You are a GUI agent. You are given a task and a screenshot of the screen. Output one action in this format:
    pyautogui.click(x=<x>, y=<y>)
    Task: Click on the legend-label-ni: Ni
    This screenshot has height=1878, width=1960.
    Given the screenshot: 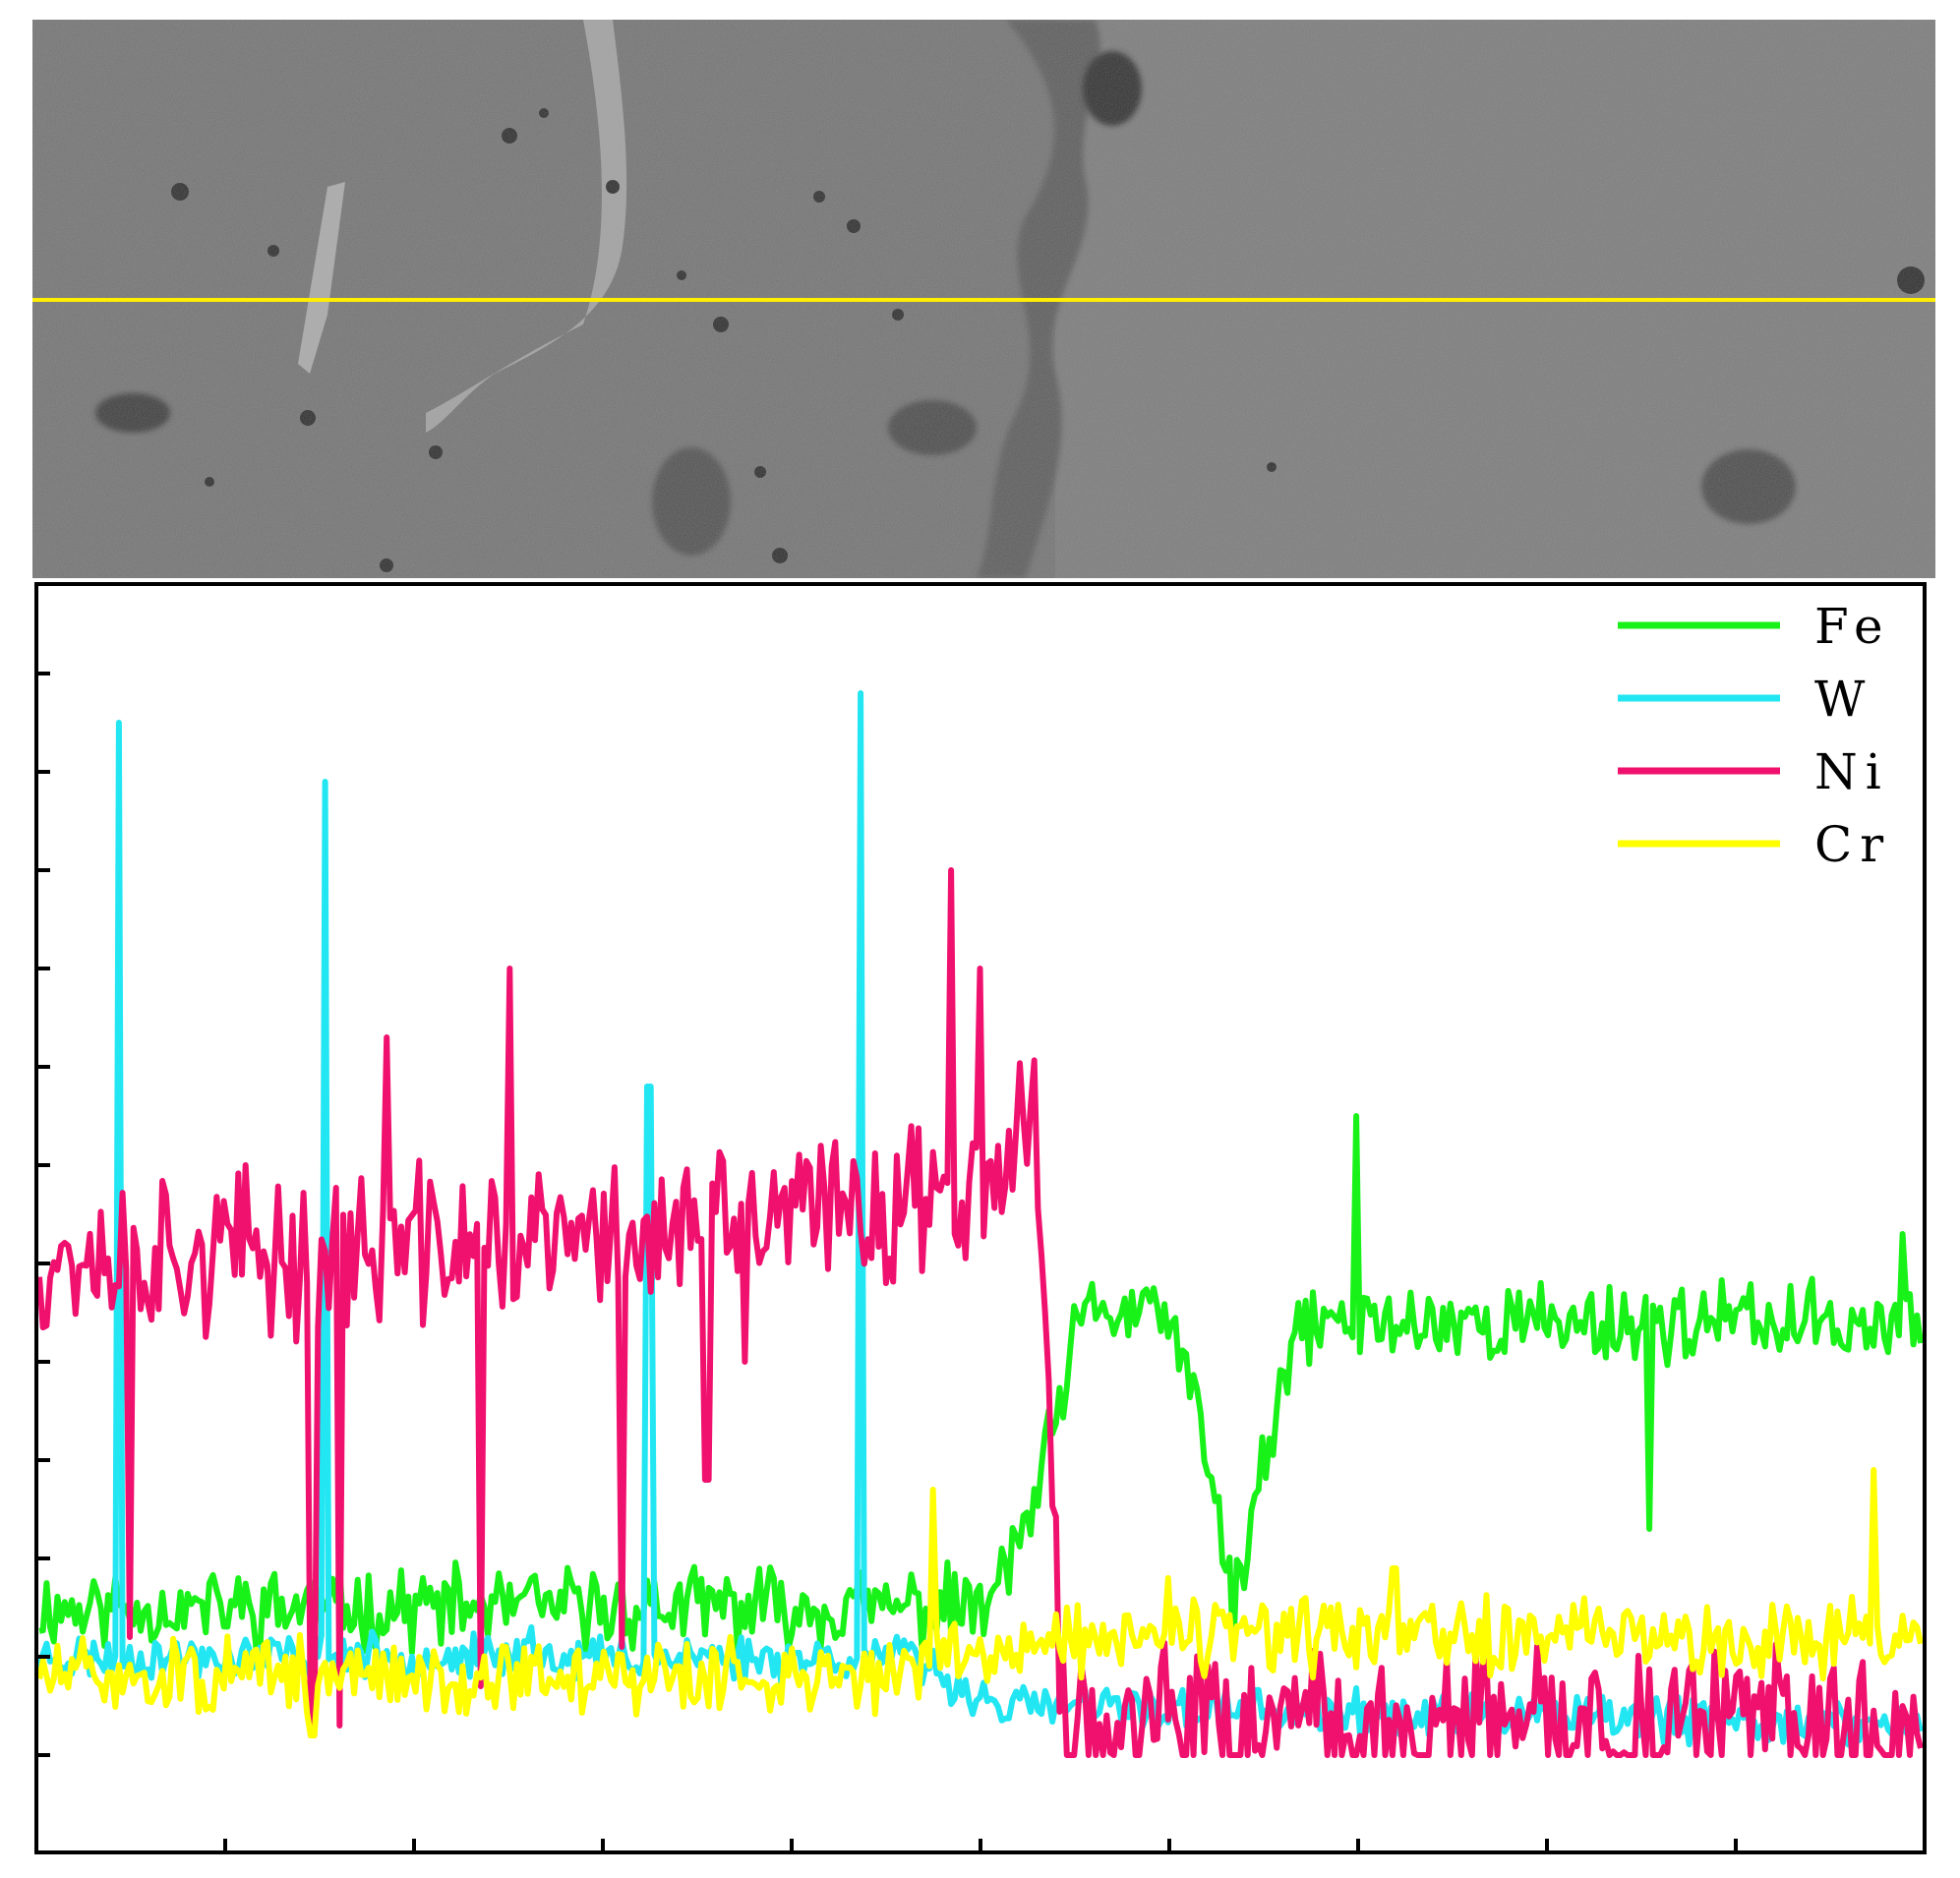 What is the action you would take?
    pyautogui.click(x=1851, y=771)
    